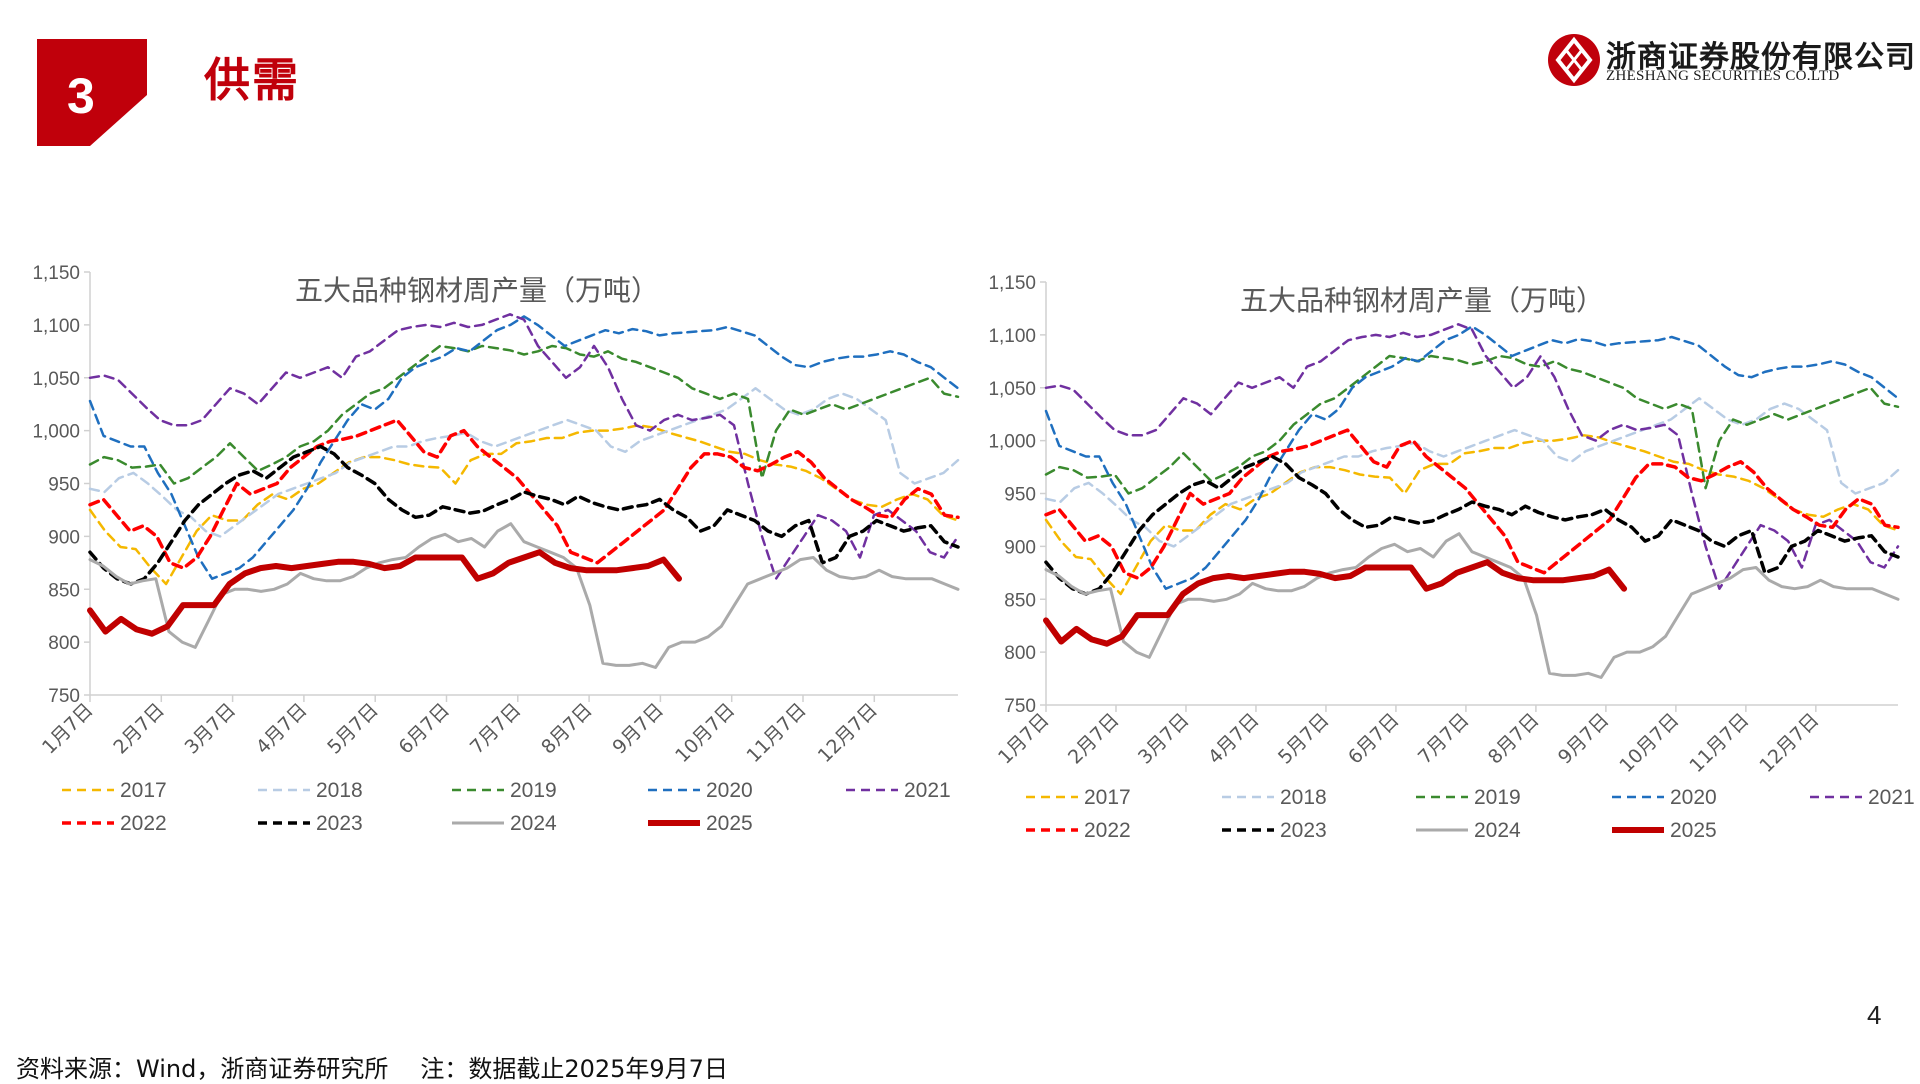 The image size is (1920, 1084). I want to click on data-cutoff-note: 注：数据截止2025年9月7日, so click(574, 1069).